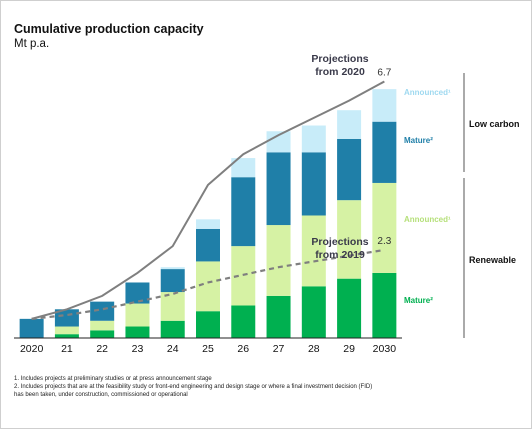 The height and width of the screenshot is (429, 532). Describe the element at coordinates (279, 349) in the screenshot. I see `x-tick-label-27: 27` at that location.